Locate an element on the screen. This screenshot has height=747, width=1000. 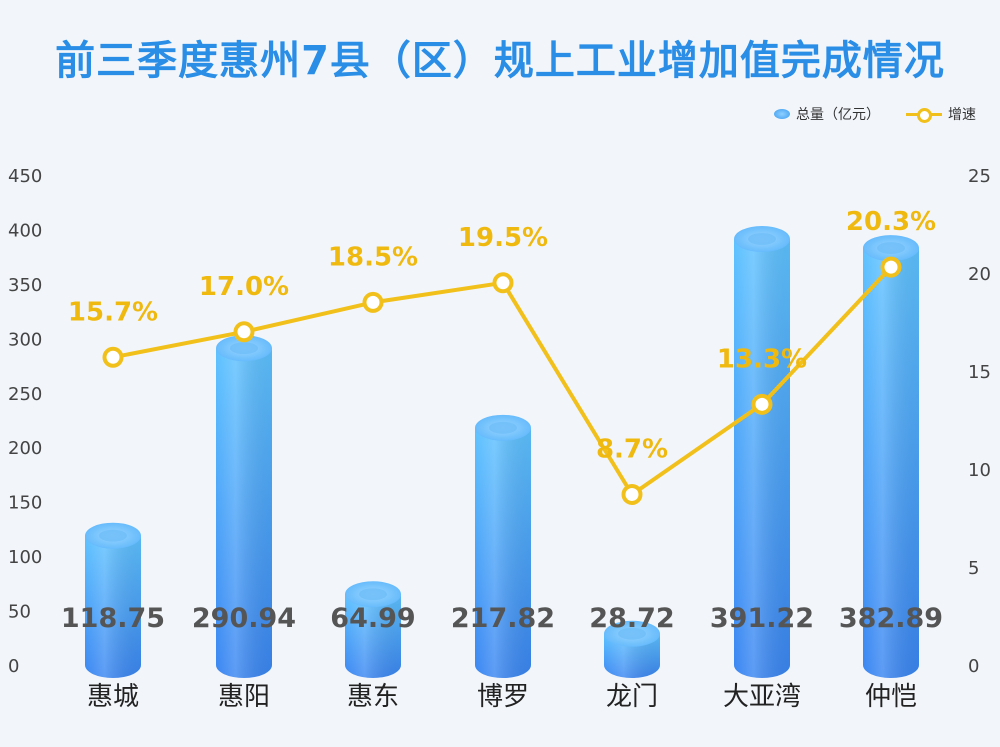
bar-value-label: 391.22 is located at coordinates (762, 618).